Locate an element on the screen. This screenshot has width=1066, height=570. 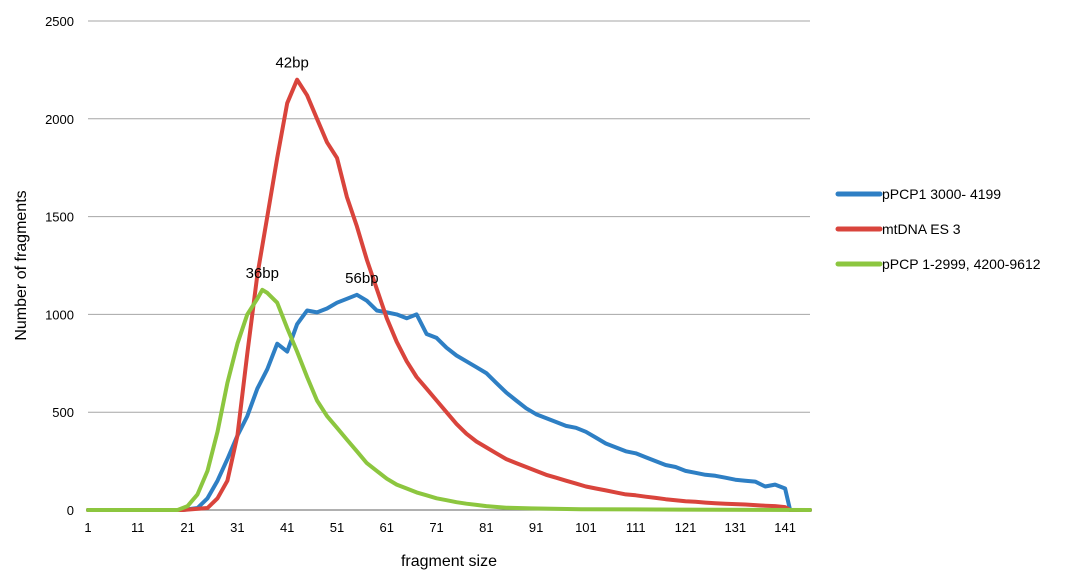
x-tick-label: 21 is located at coordinates (187, 527).